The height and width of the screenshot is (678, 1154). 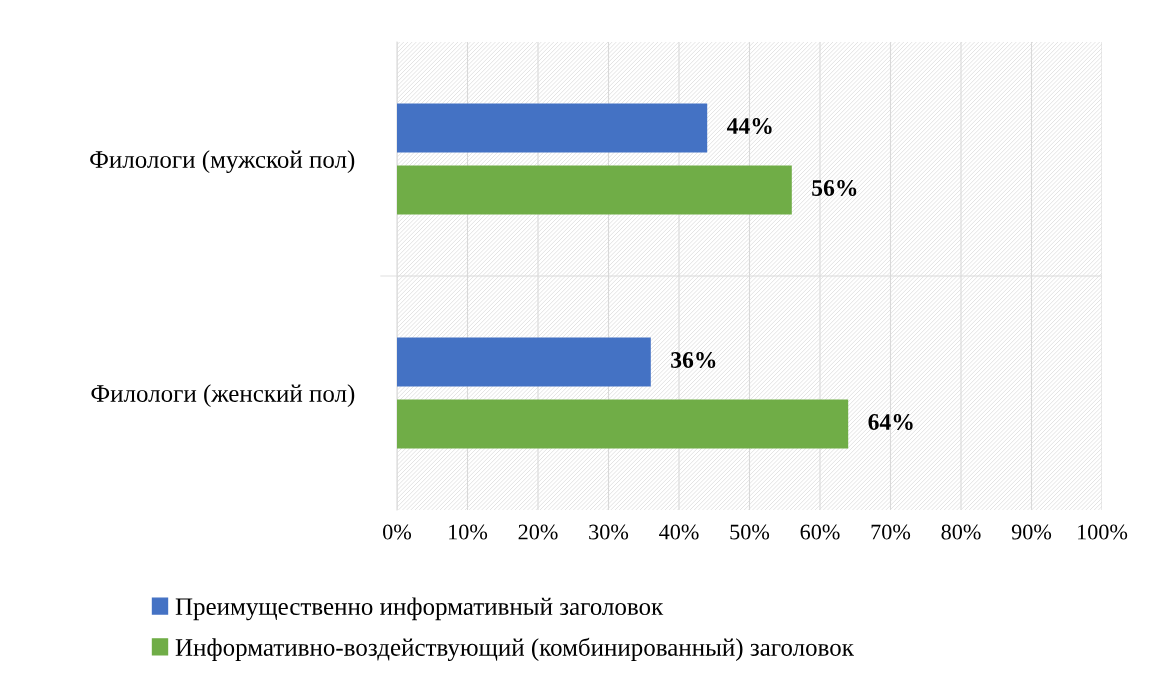 What do you see at coordinates (749, 125) in the screenshot?
I see `data-label: 44%` at bounding box center [749, 125].